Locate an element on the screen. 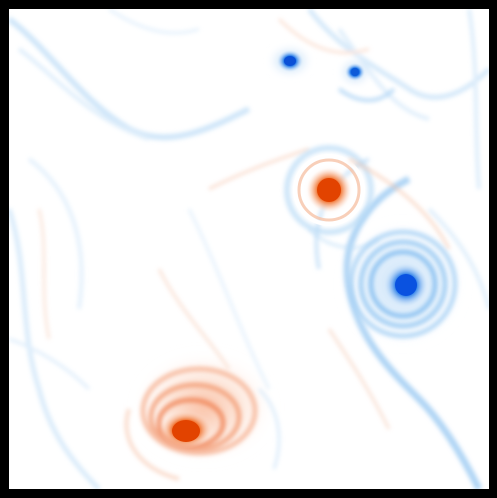  small-blue-vortex-top-left is located at coordinates (290, 61).